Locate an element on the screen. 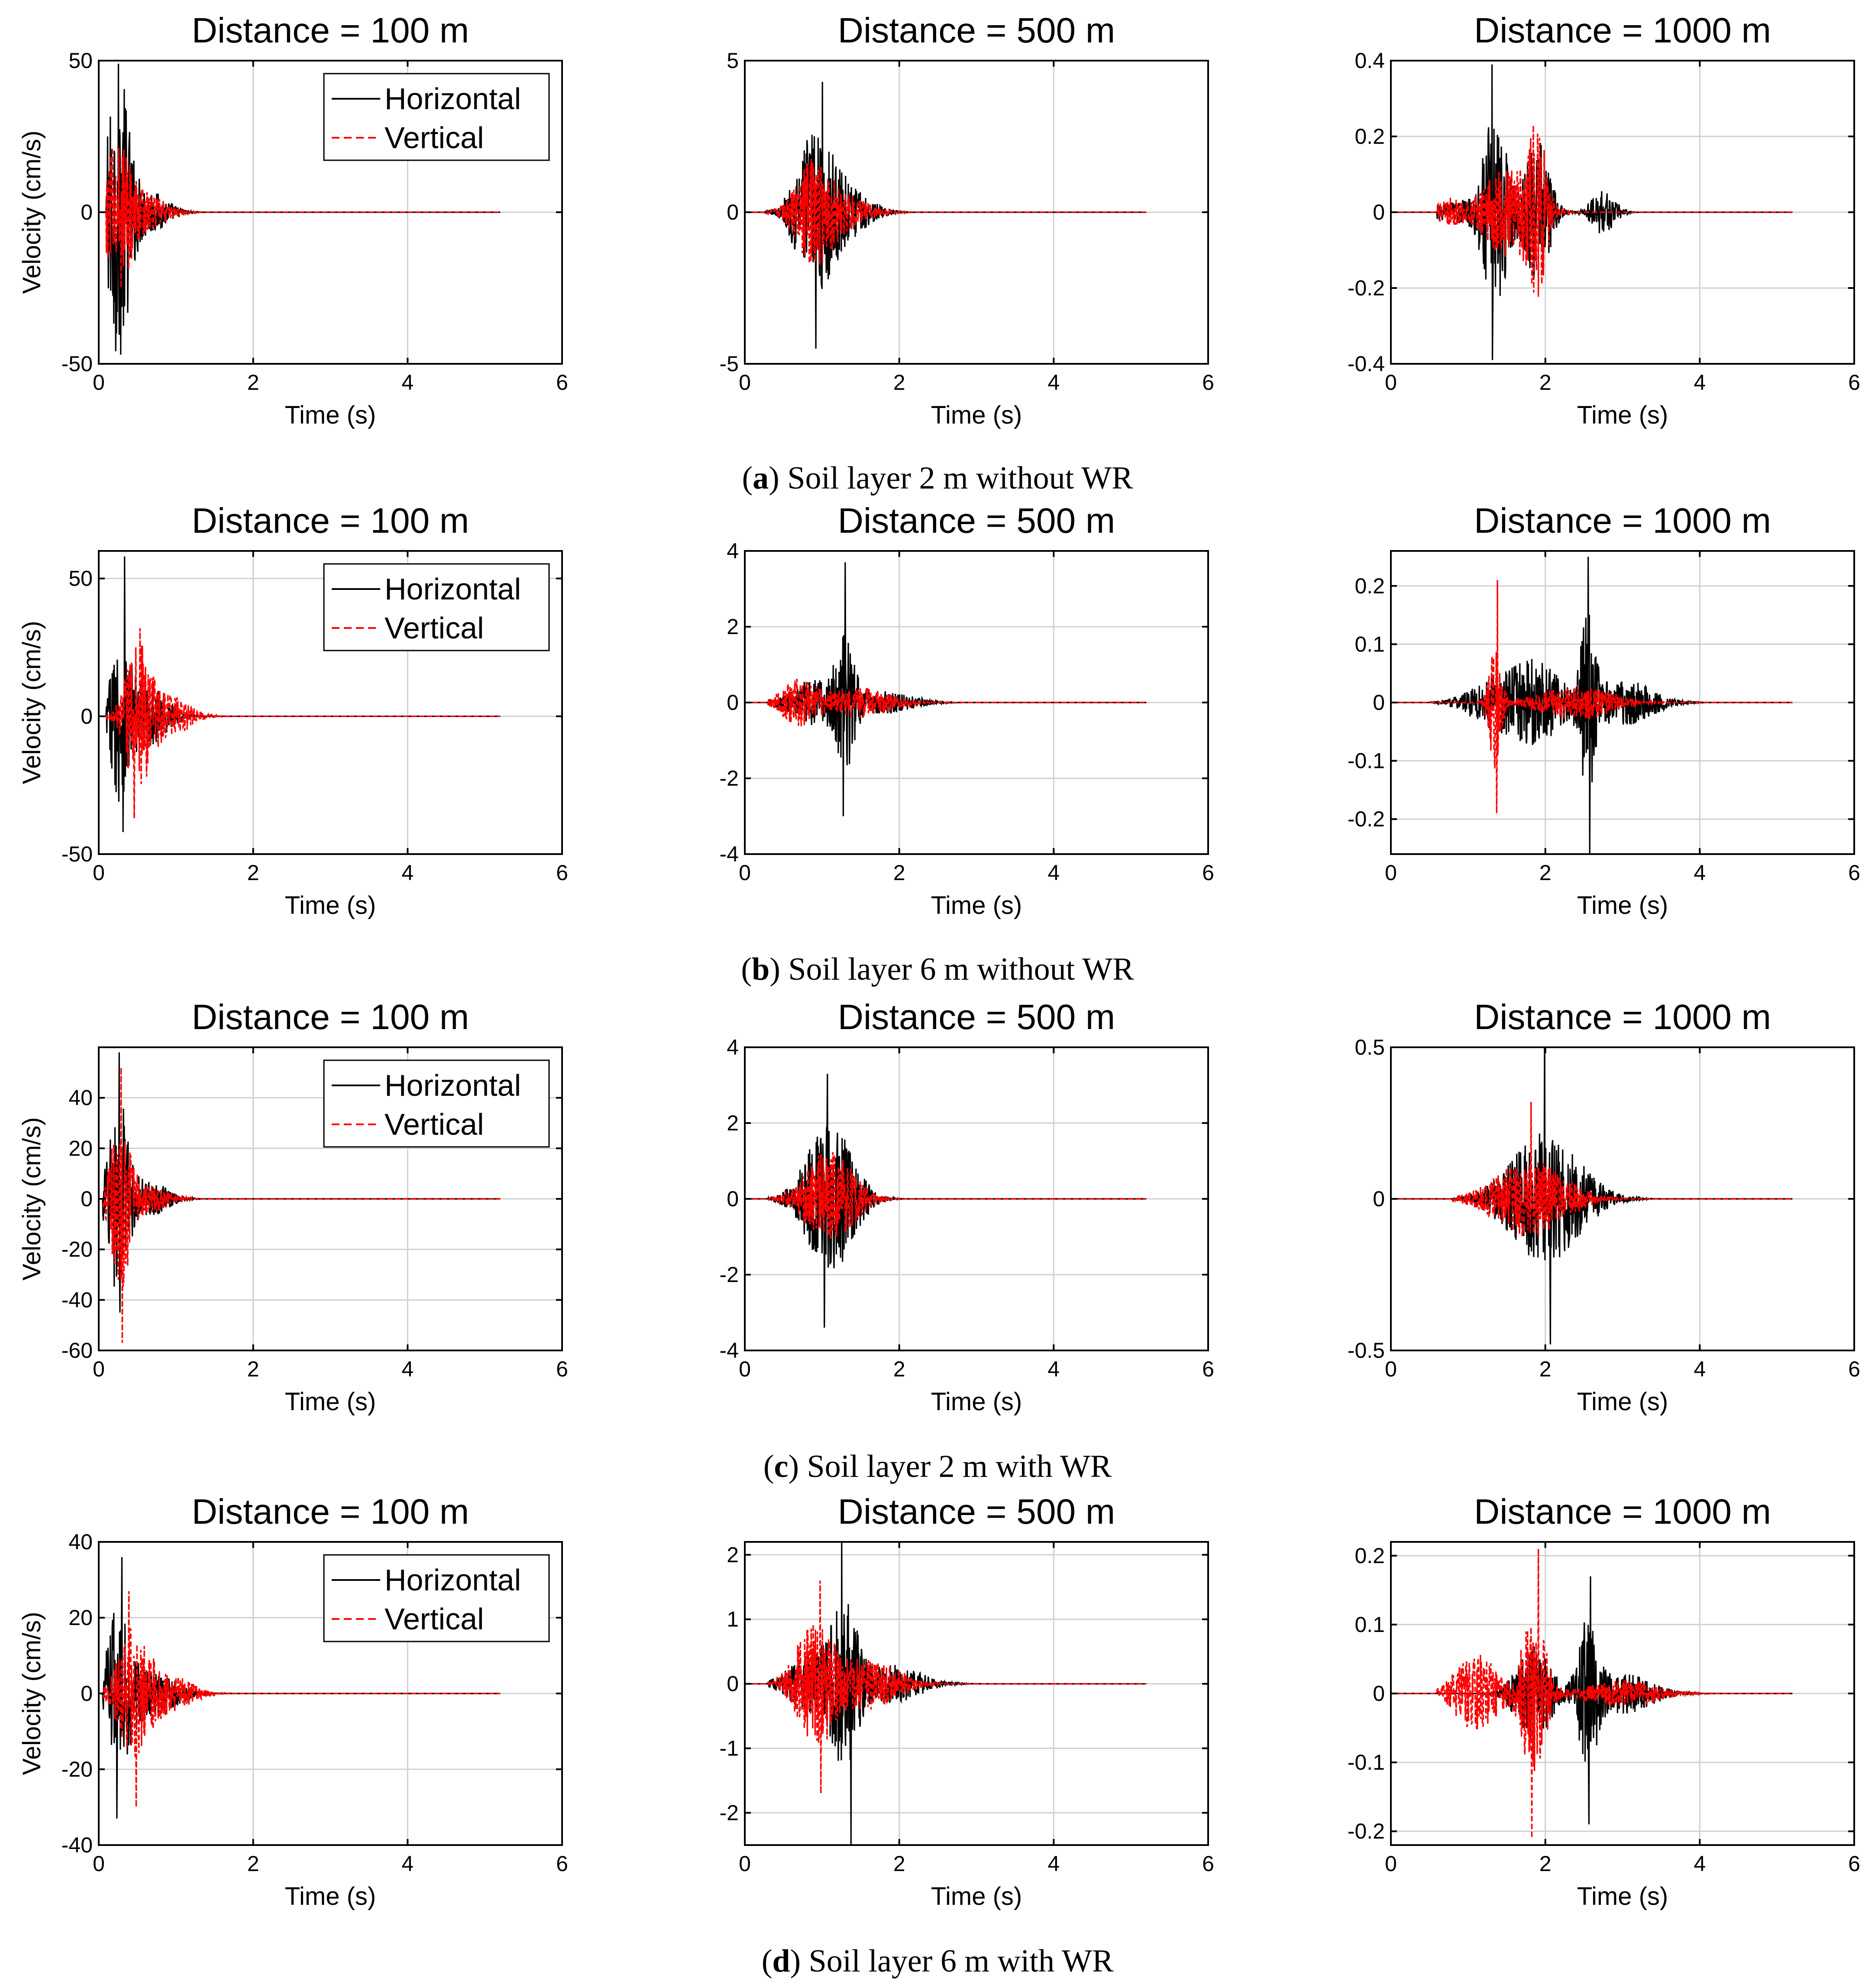 The image size is (1875, 1988). y-tick-label: -0.1 is located at coordinates (1366, 1762).